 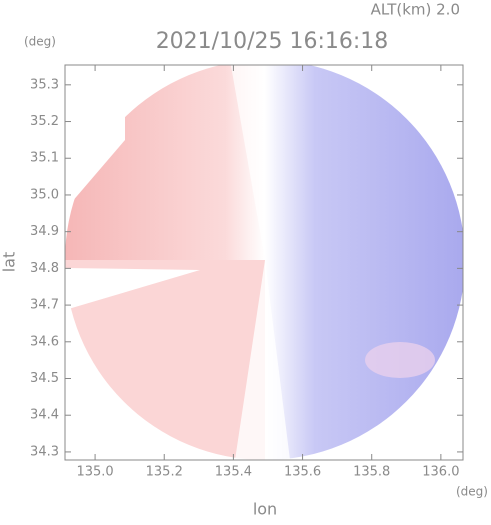 What do you see at coordinates (44, 341) in the screenshot?
I see `y-tick-label: 34.6` at bounding box center [44, 341].